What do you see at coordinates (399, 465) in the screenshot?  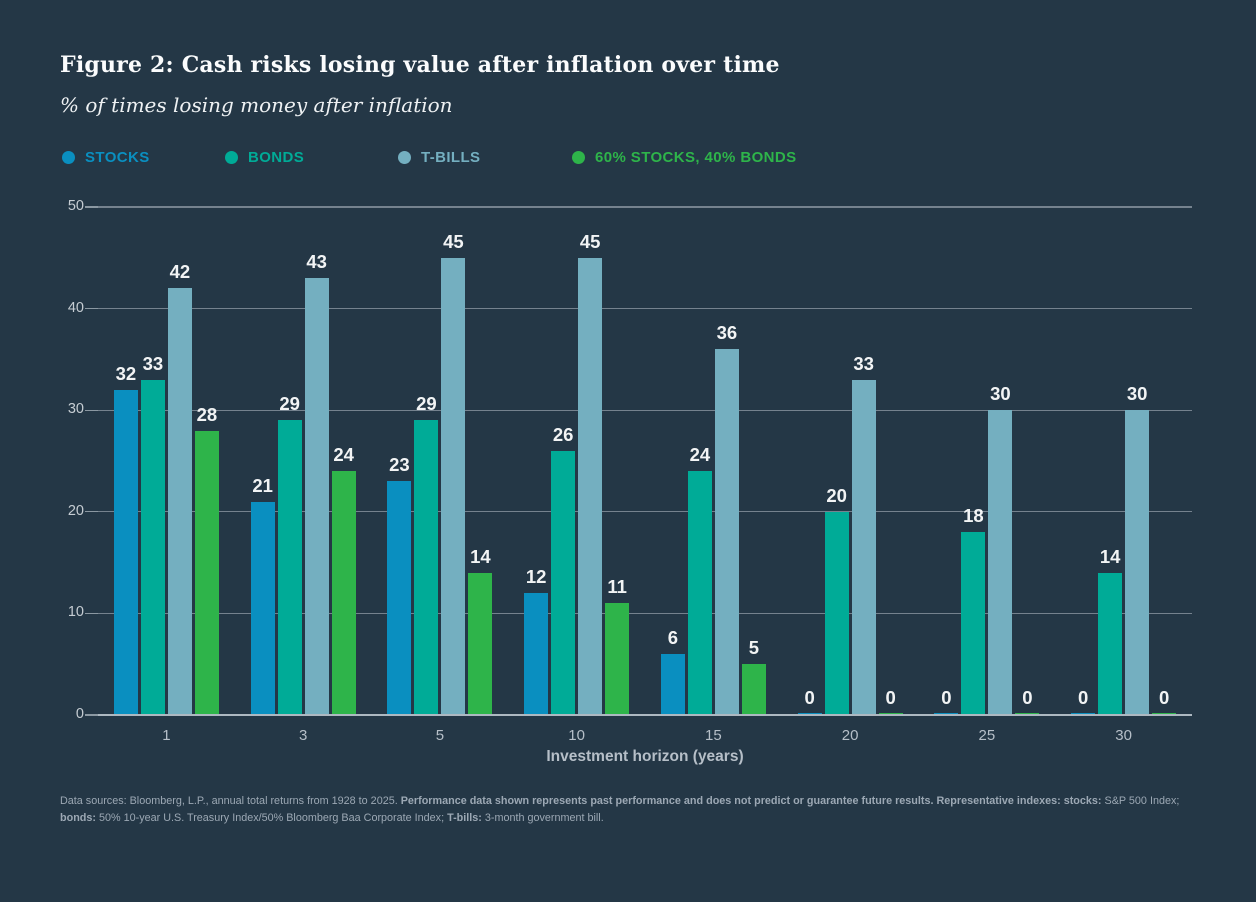 I see `bar-value-label: 23` at bounding box center [399, 465].